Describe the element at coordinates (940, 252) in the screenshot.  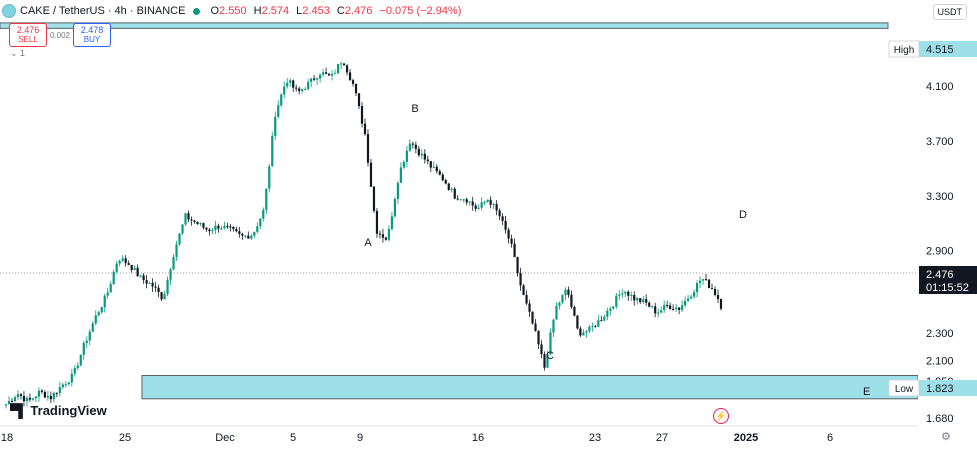
I see `y-tick-label: 2.900` at that location.